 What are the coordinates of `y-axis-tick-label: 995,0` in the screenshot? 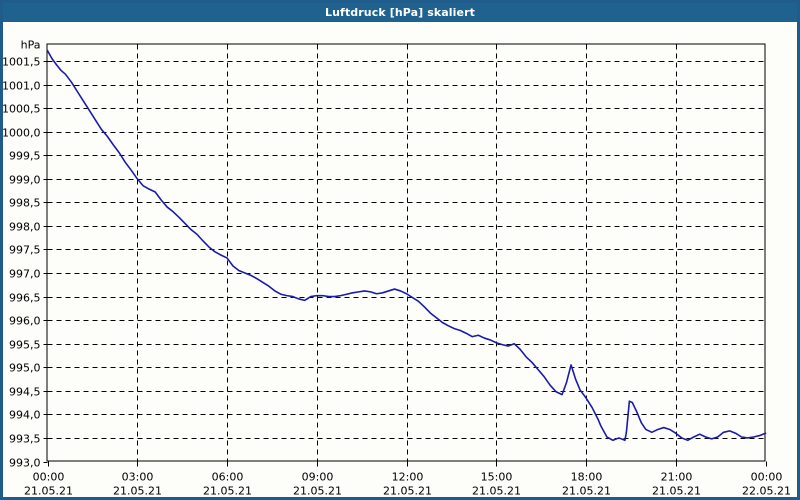 It's located at (25, 368).